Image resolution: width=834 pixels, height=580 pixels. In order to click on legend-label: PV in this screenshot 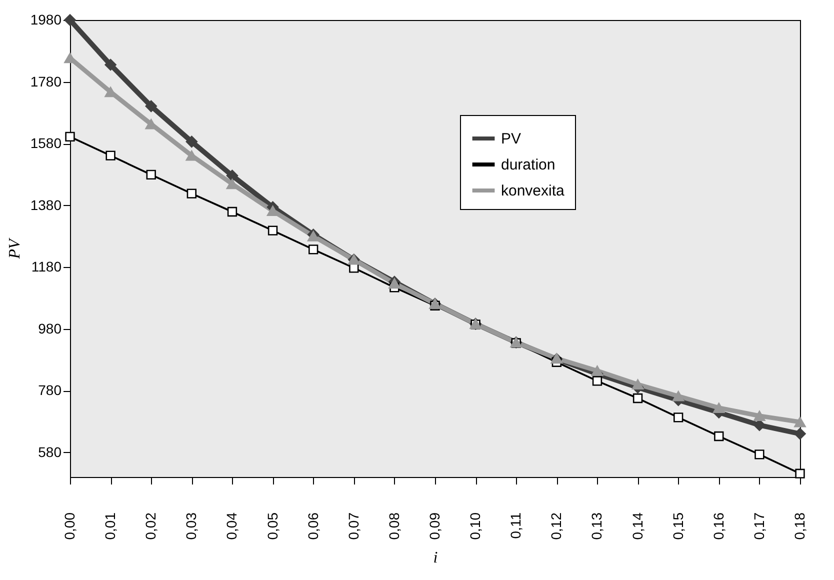, I will do `click(511, 139)`.